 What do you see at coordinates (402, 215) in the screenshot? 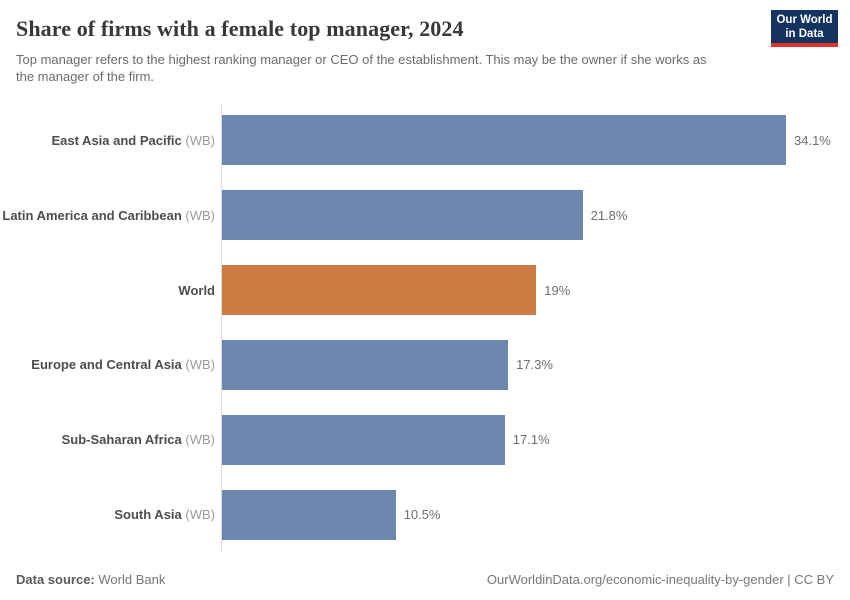
I see `bar-latin-america-and-caribbean` at bounding box center [402, 215].